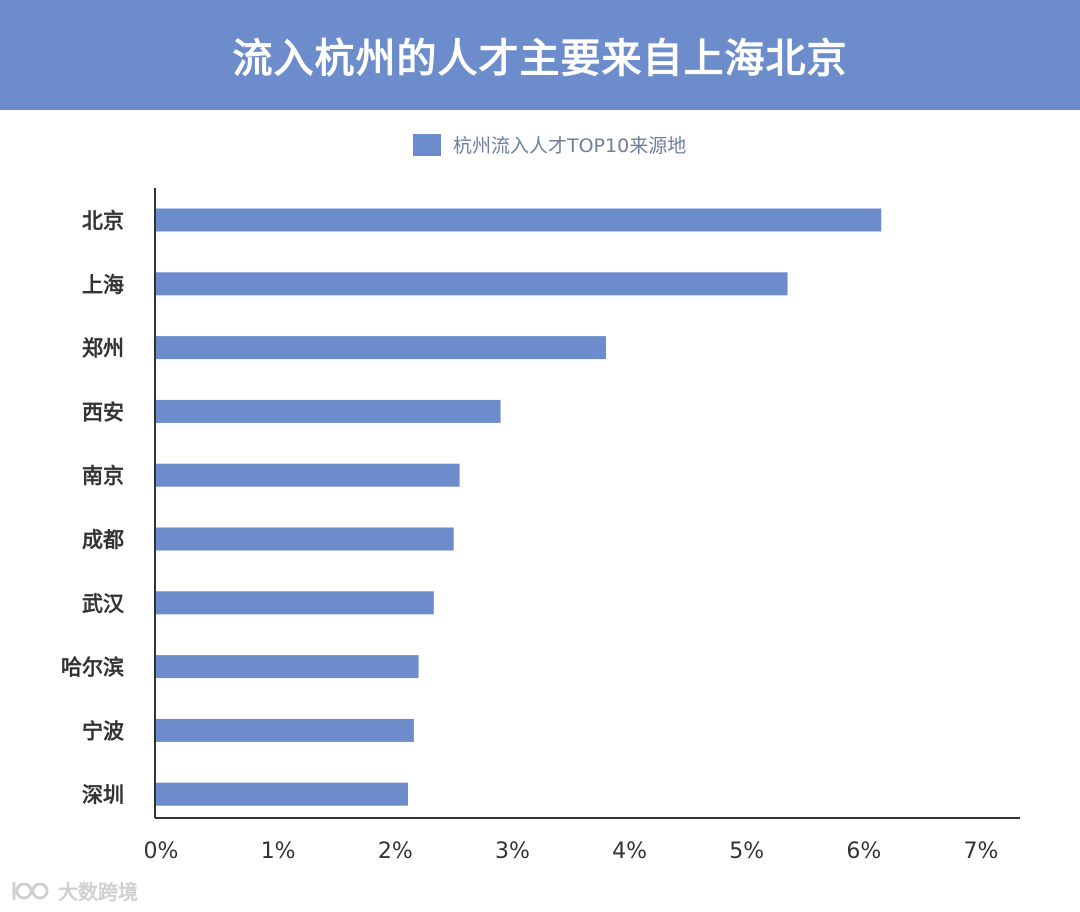 This screenshot has width=1080, height=912. Describe the element at coordinates (103, 412) in the screenshot. I see `category-label: 西安` at that location.